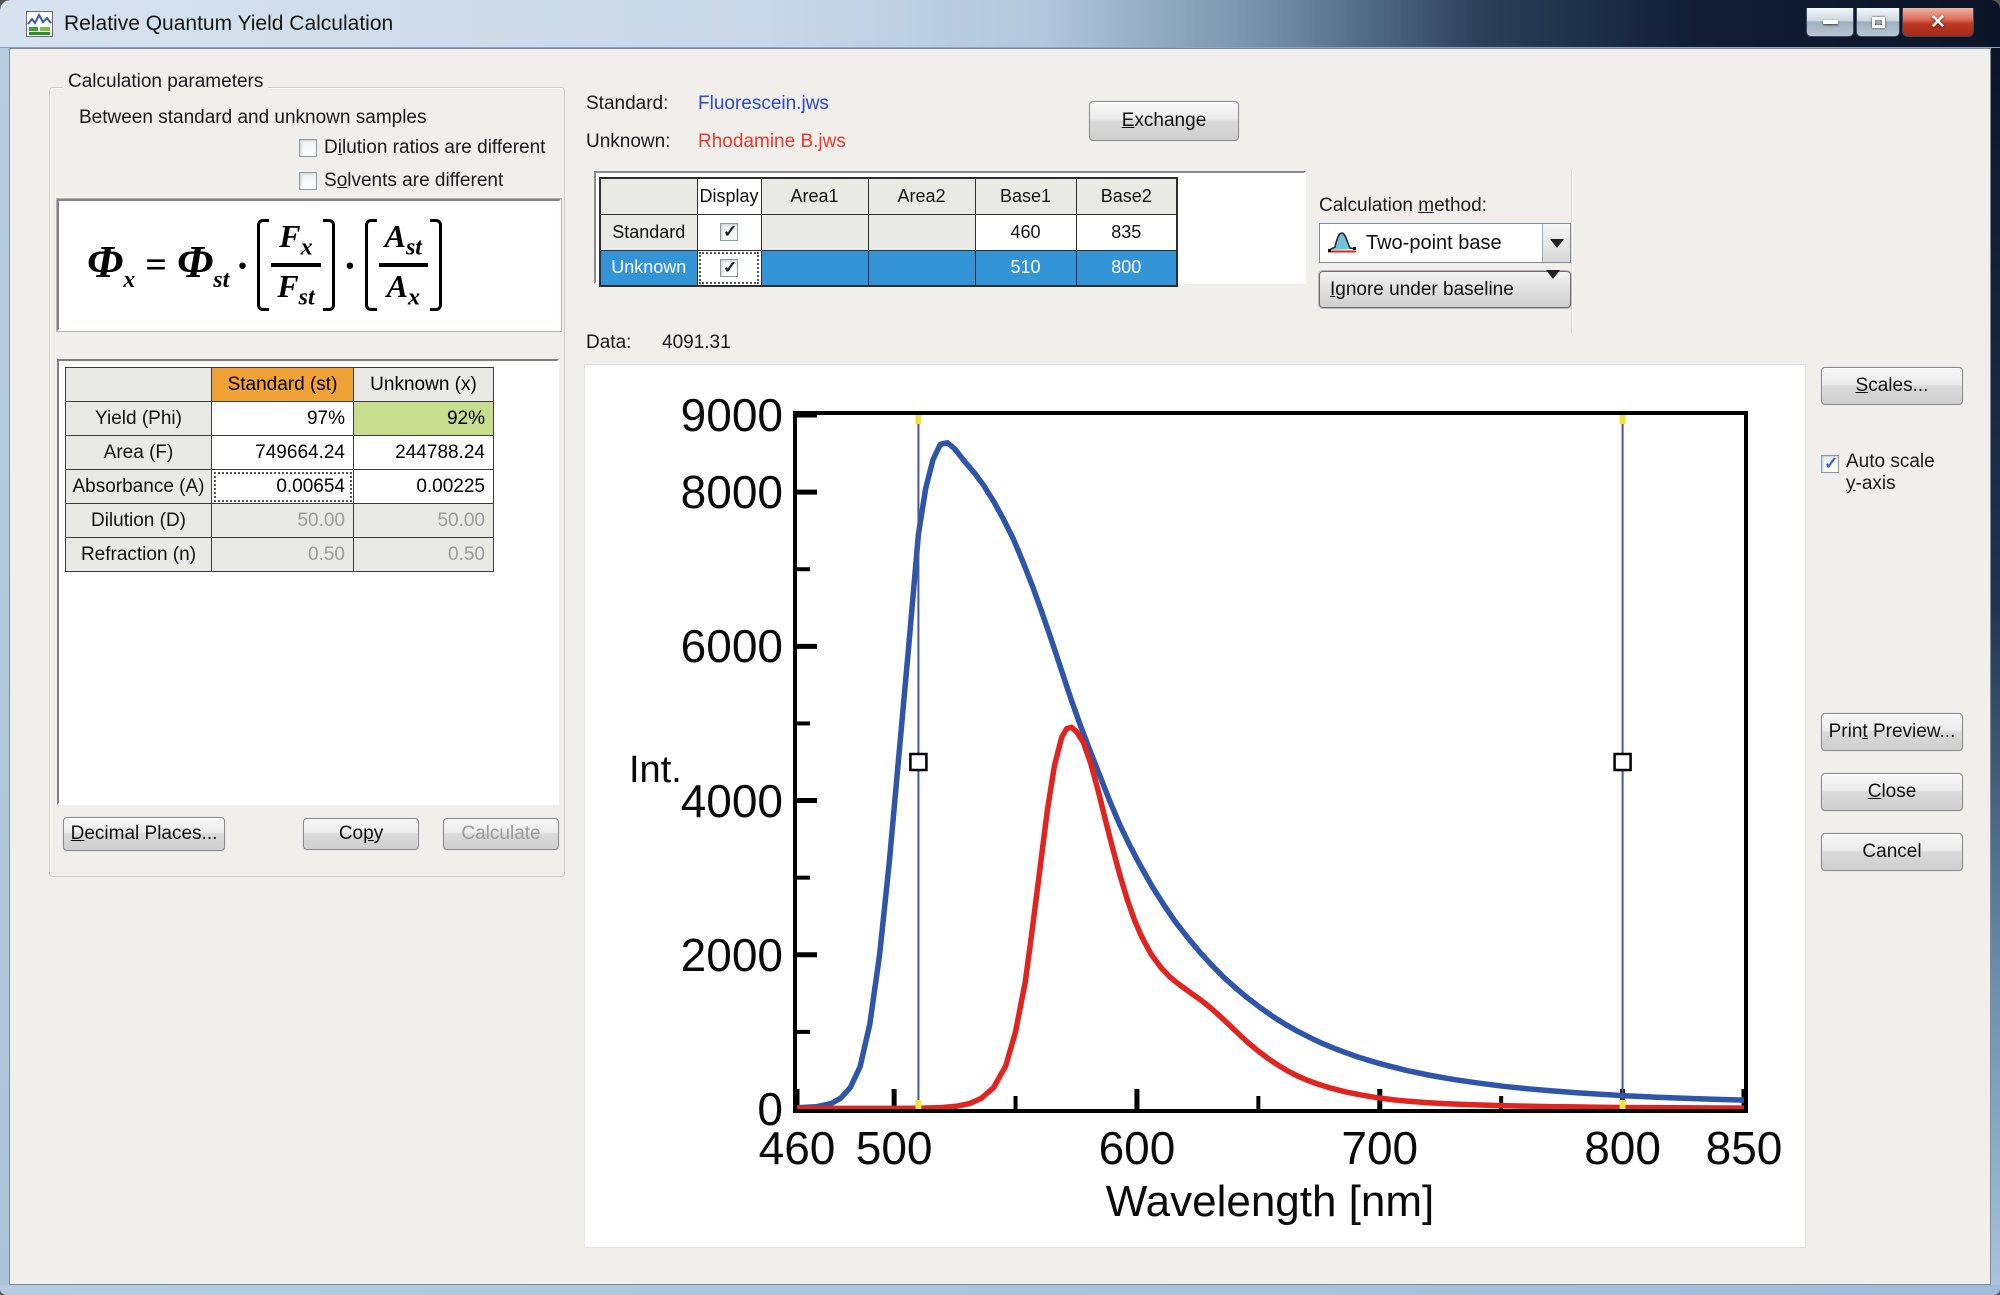 Image resolution: width=2000 pixels, height=1295 pixels. I want to click on area-row-label: Area (F), so click(138, 452).